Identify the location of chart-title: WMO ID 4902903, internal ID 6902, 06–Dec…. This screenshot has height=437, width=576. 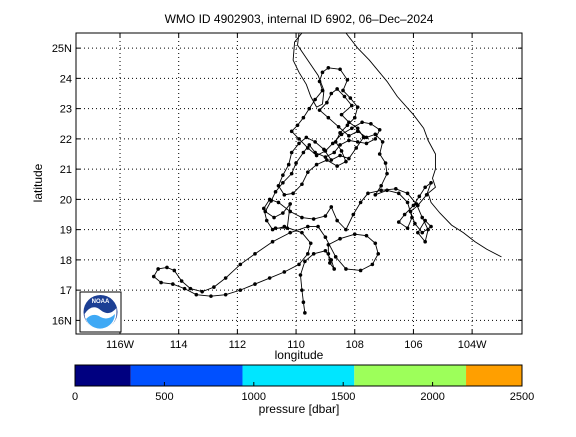
(299, 19).